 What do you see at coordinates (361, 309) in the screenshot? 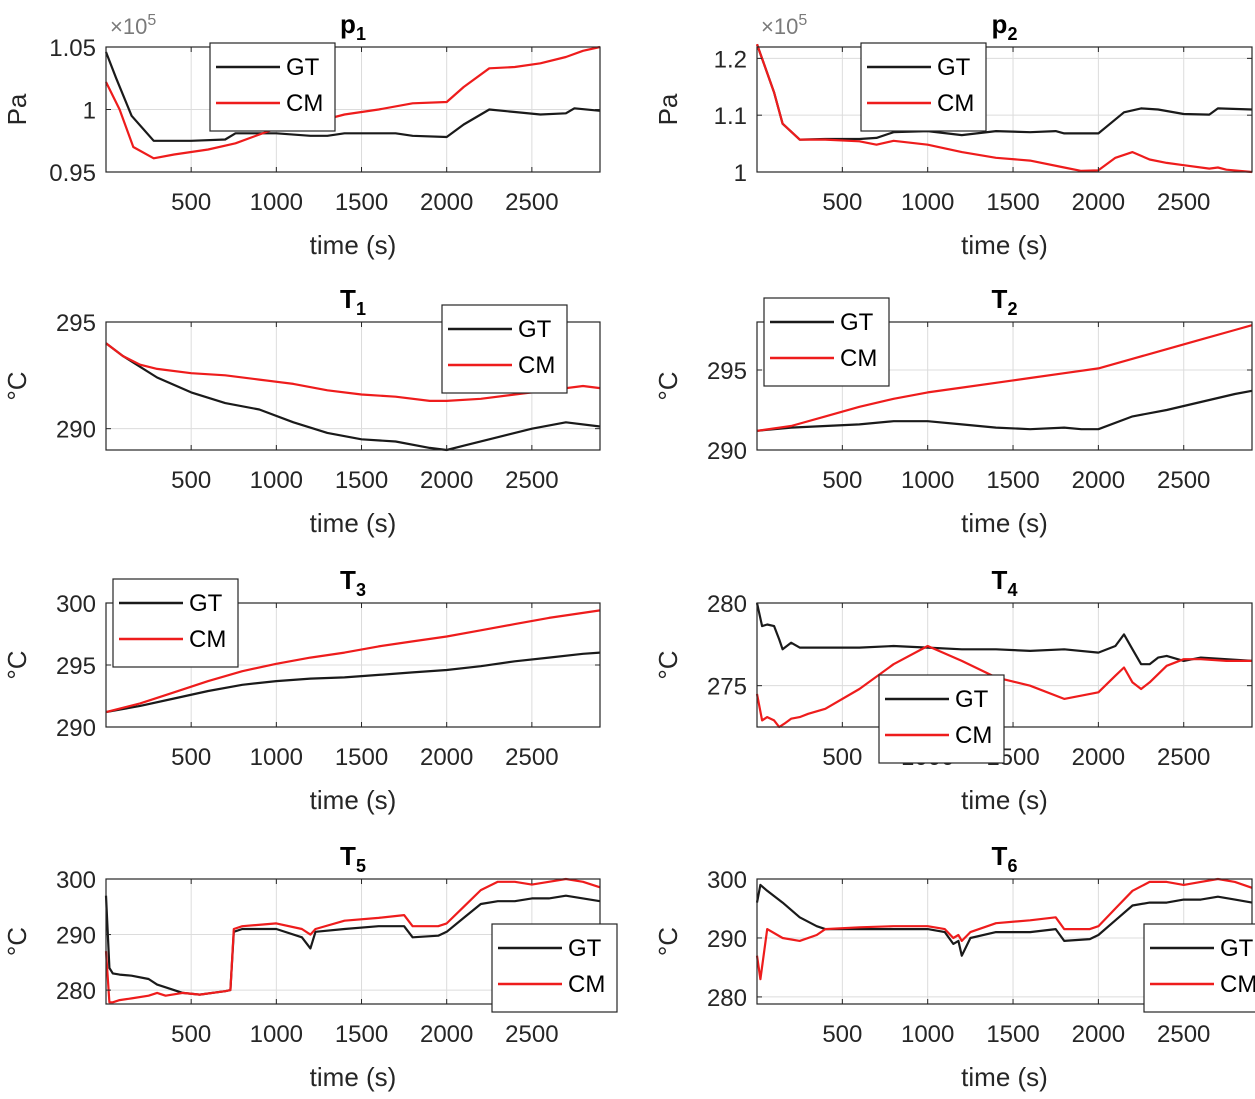
I see `title-subscript: 1` at bounding box center [361, 309].